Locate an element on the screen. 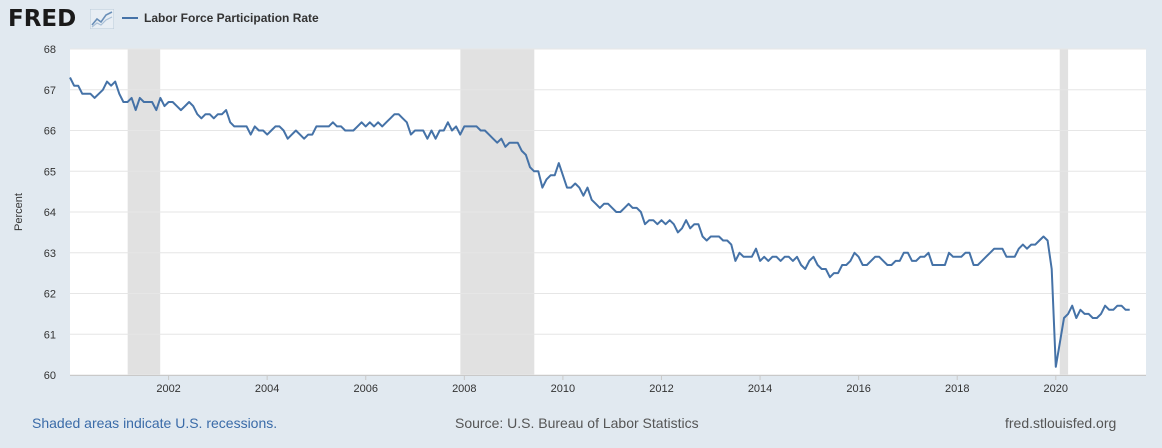 This screenshot has height=448, width=1162. legend-swatch is located at coordinates (130, 18).